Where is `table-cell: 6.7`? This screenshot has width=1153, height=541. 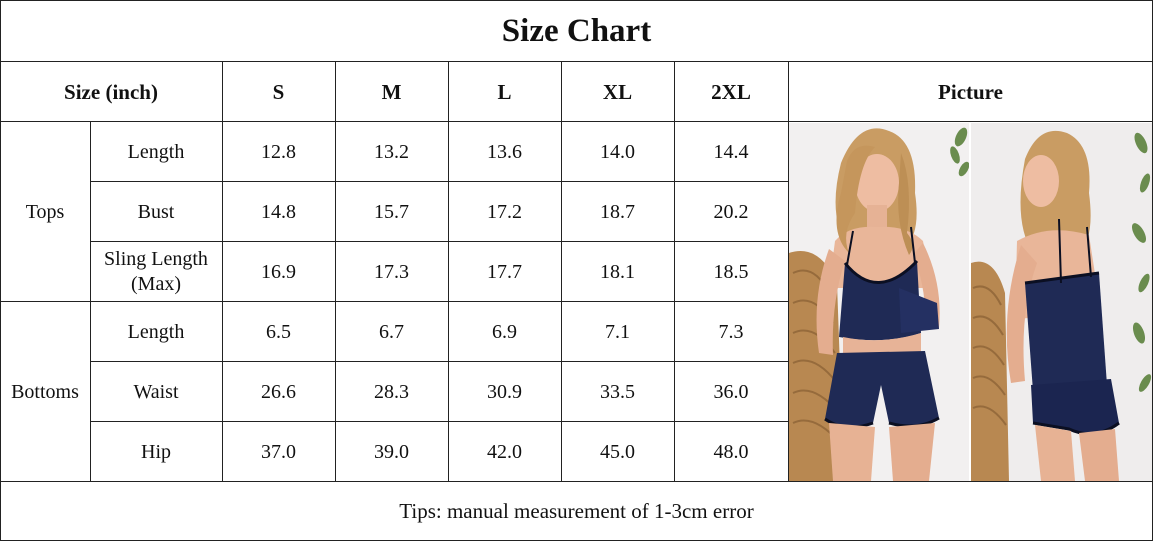 table-cell: 6.7 is located at coordinates (391, 331).